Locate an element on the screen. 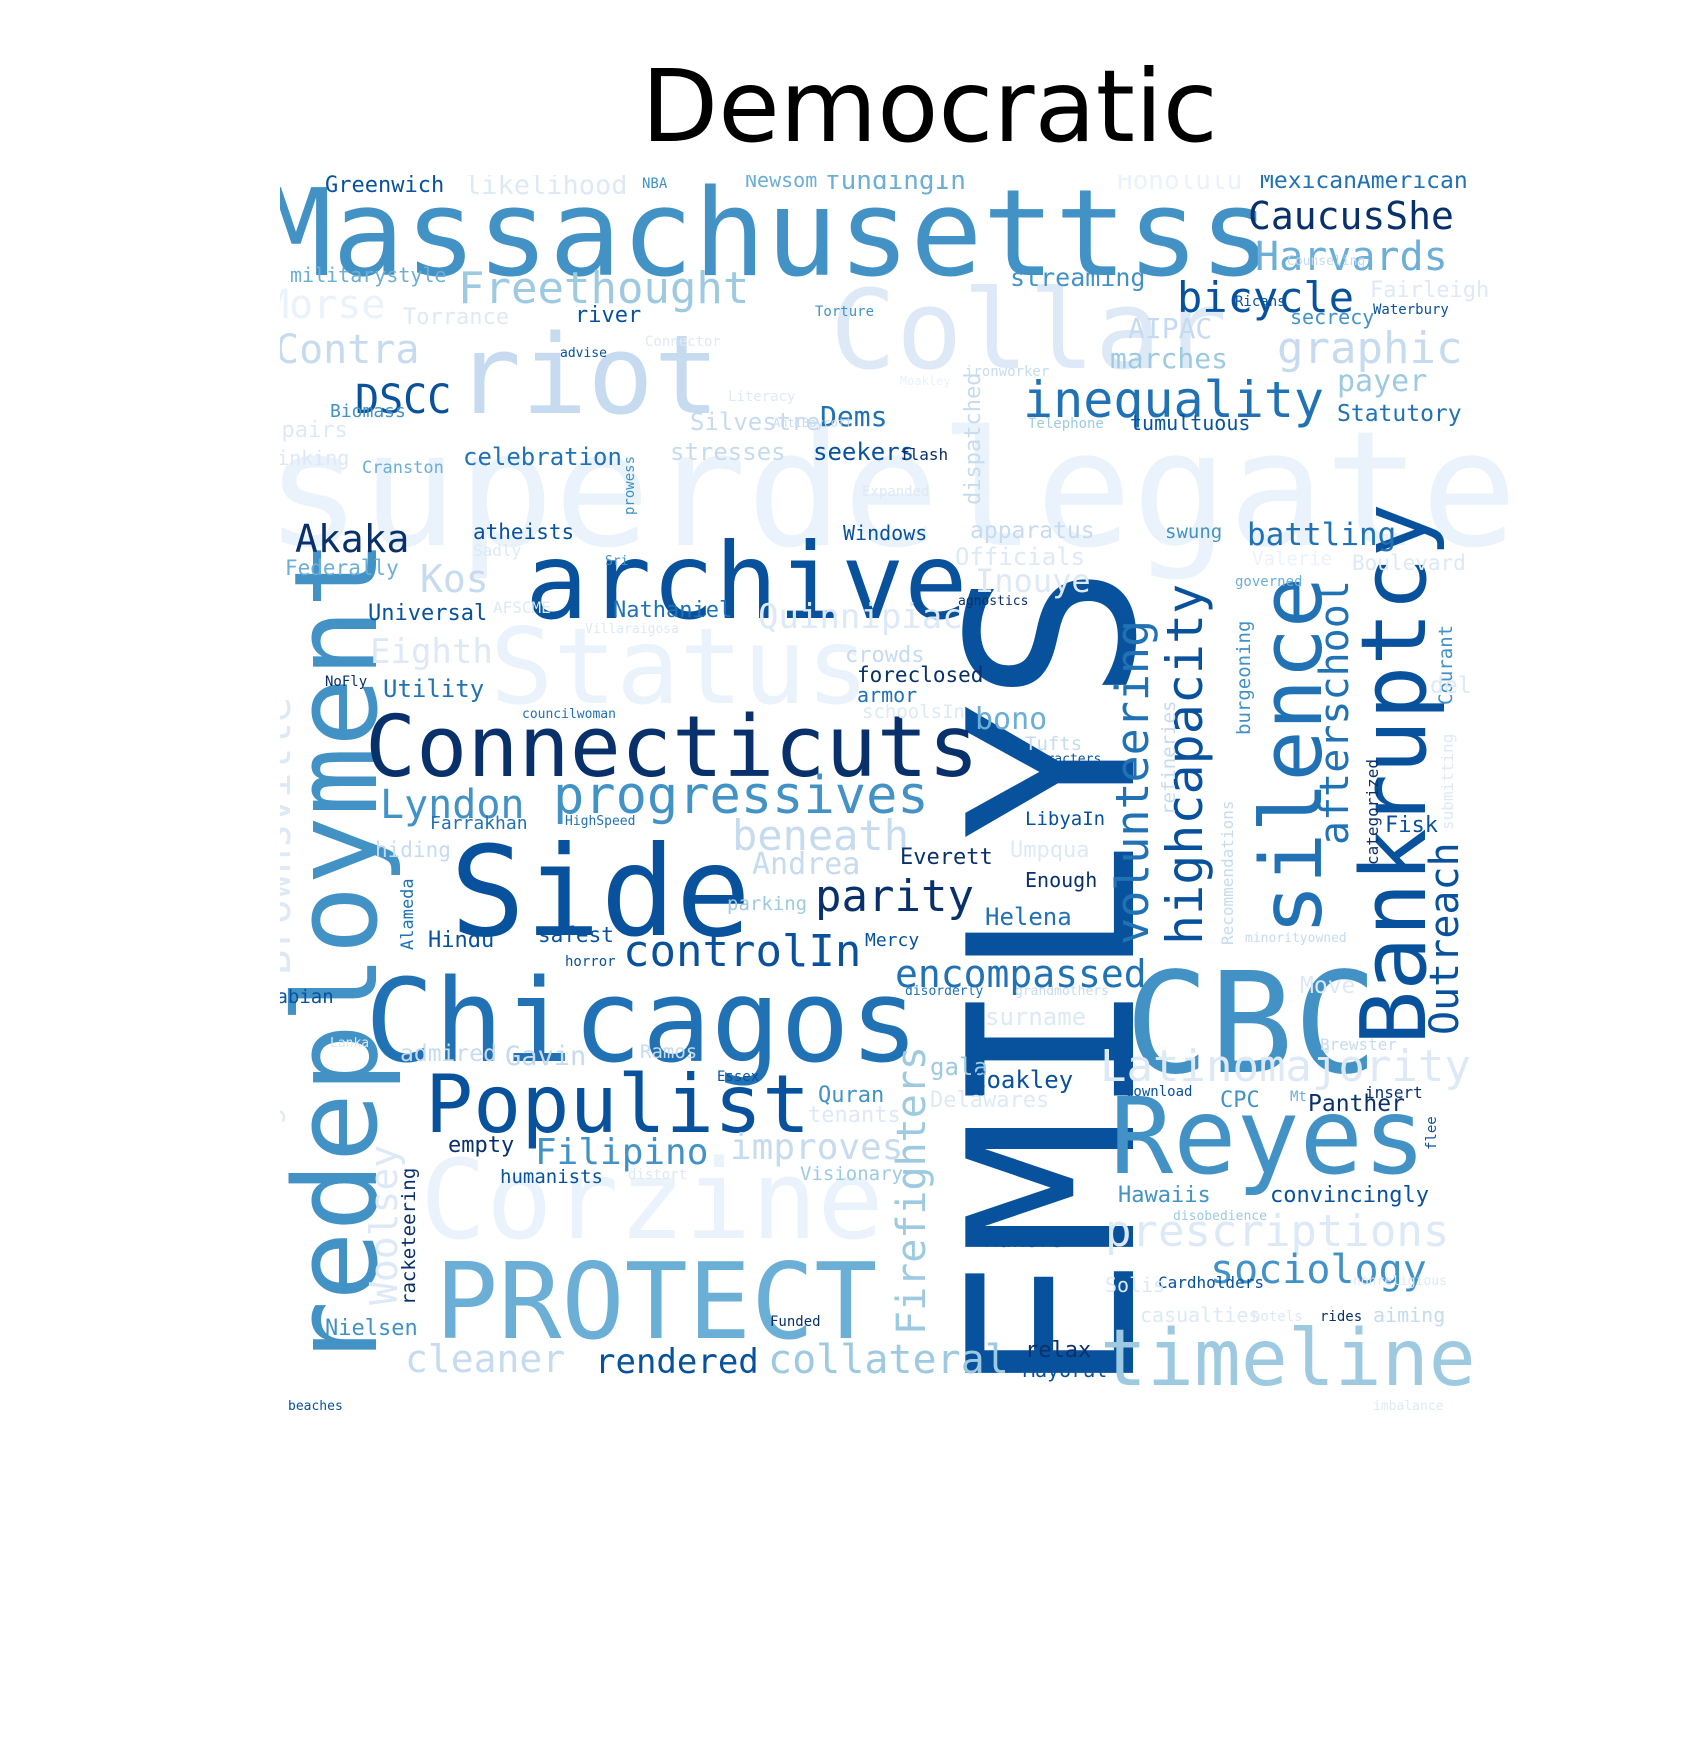 The height and width of the screenshot is (1744, 1699). word: Kos is located at coordinates (454, 579).